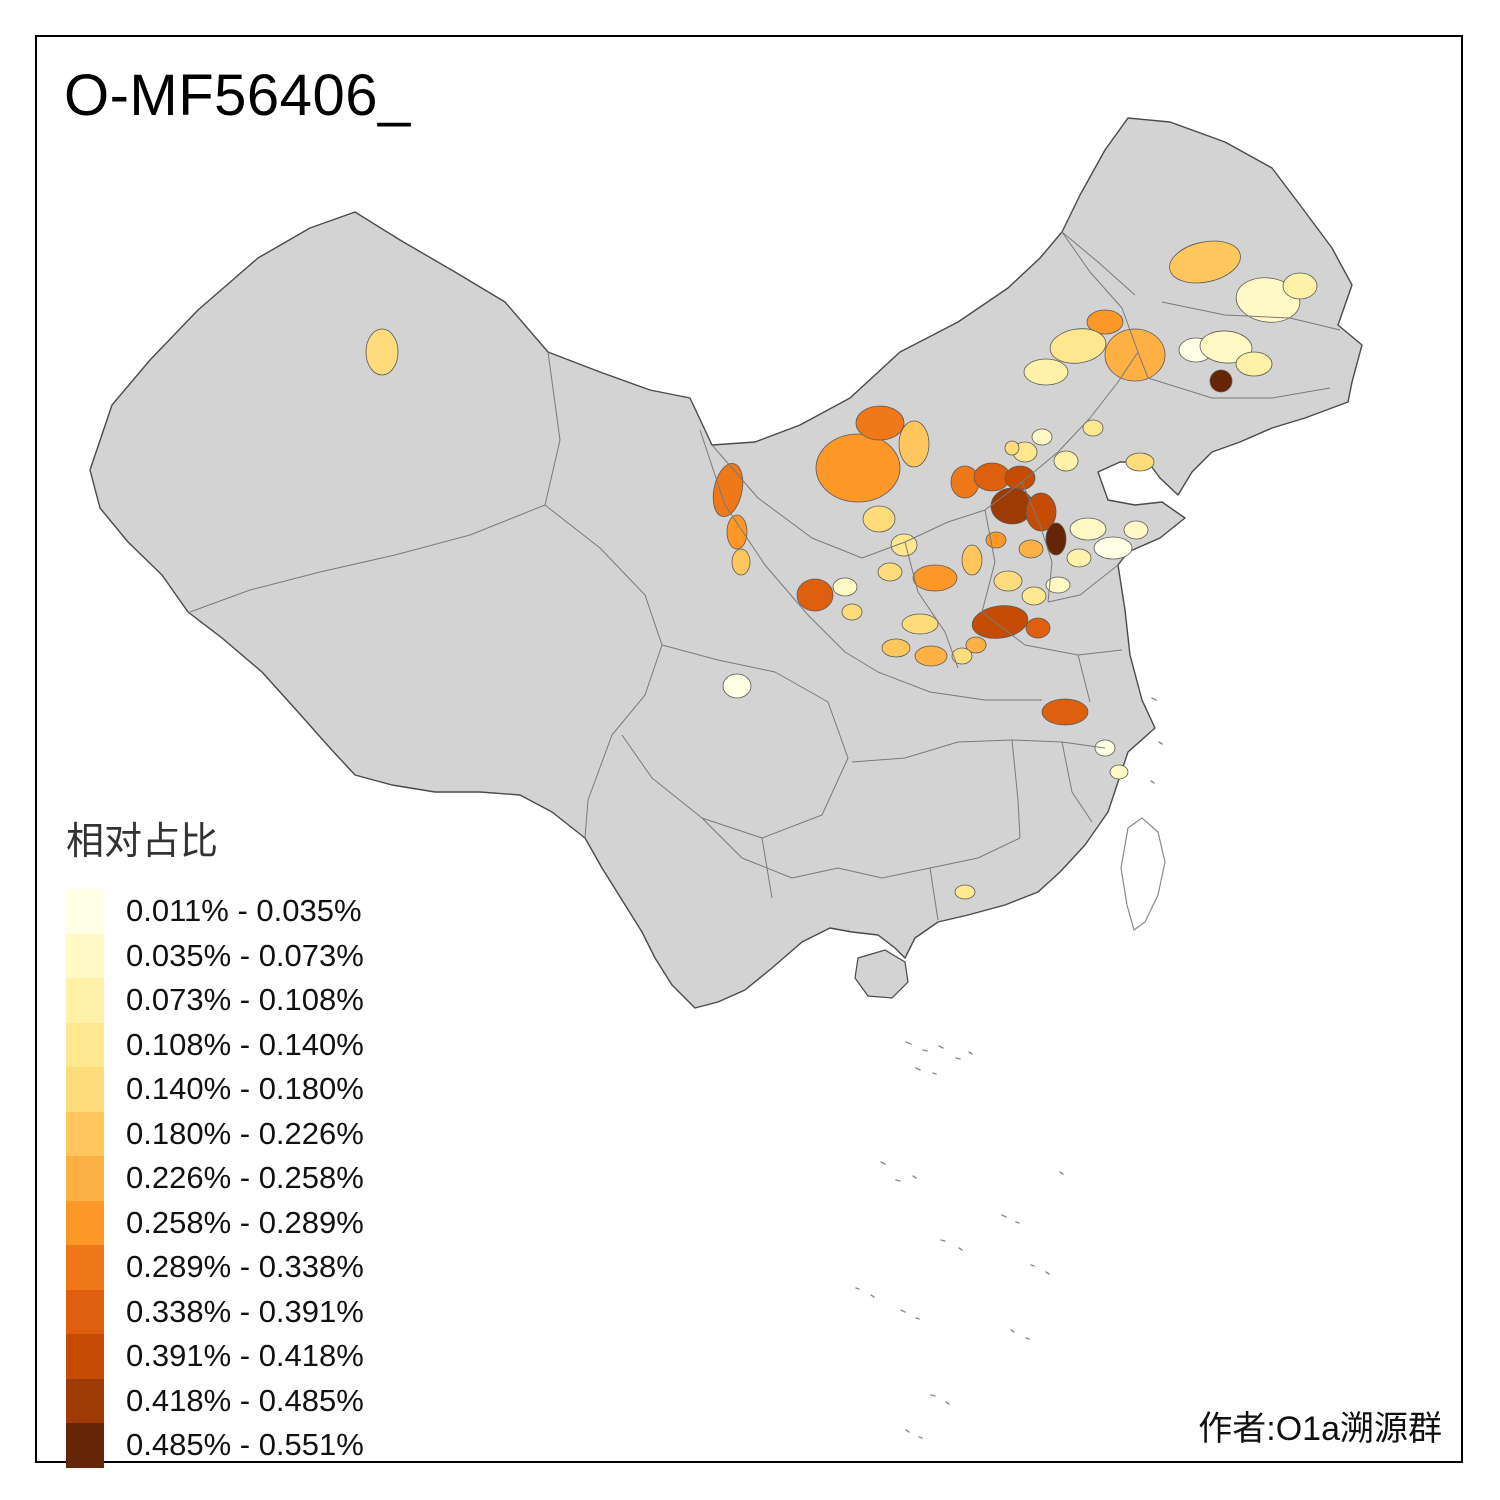 This screenshot has width=1500, height=1500. What do you see at coordinates (245, 1000) in the screenshot?
I see `legend-label: 0.073% - 0.108%` at bounding box center [245, 1000].